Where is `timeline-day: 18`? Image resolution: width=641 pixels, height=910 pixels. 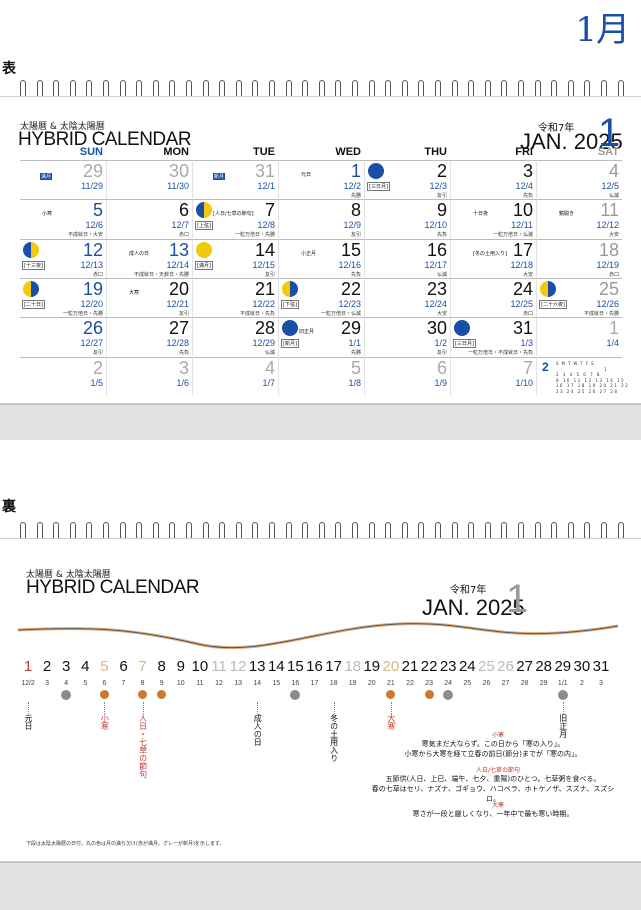 timeline-day: 18 is located at coordinates (353, 666).